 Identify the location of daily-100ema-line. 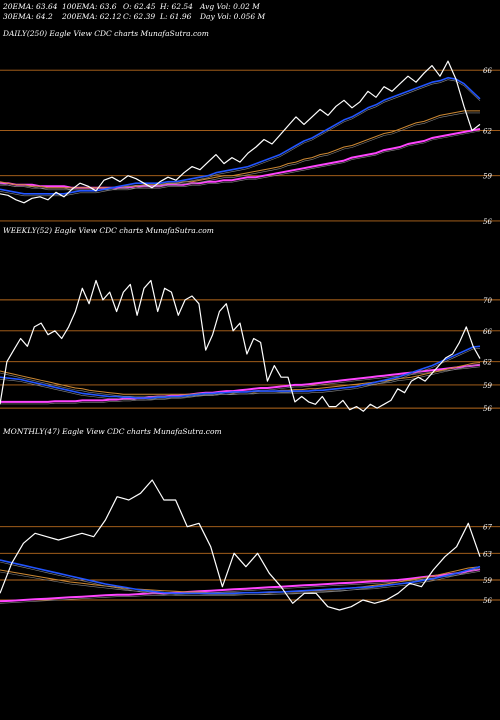
(240, 149).